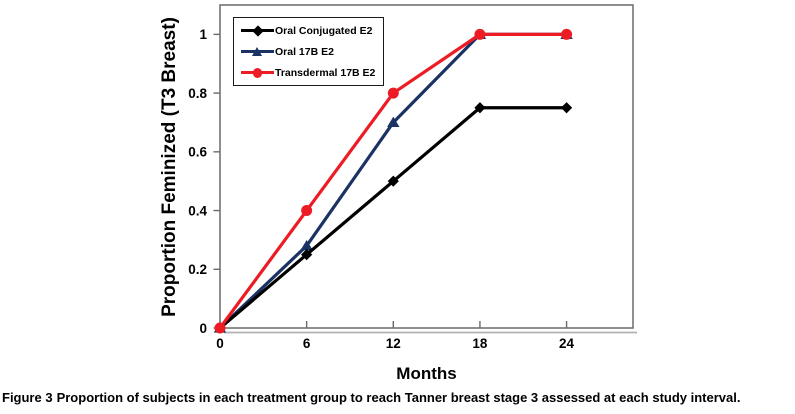  I want to click on x-axis-label: Months, so click(426, 373).